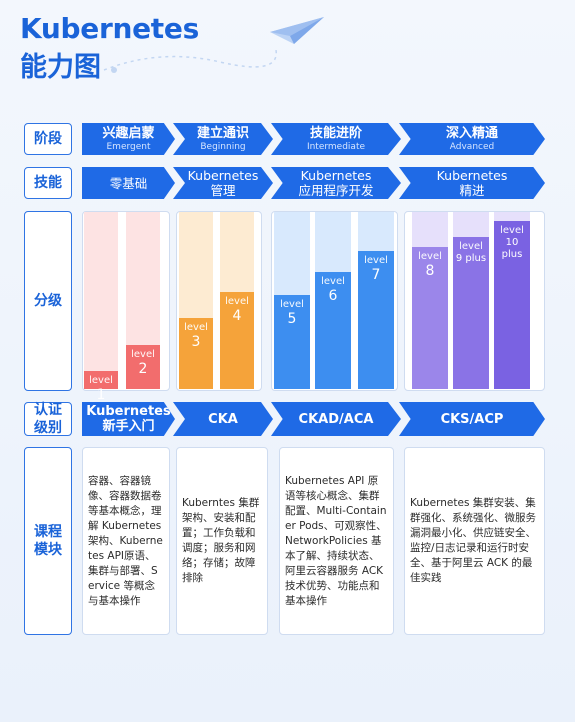 The image size is (575, 722). I want to click on stage-sub: Intermediate, so click(336, 146).